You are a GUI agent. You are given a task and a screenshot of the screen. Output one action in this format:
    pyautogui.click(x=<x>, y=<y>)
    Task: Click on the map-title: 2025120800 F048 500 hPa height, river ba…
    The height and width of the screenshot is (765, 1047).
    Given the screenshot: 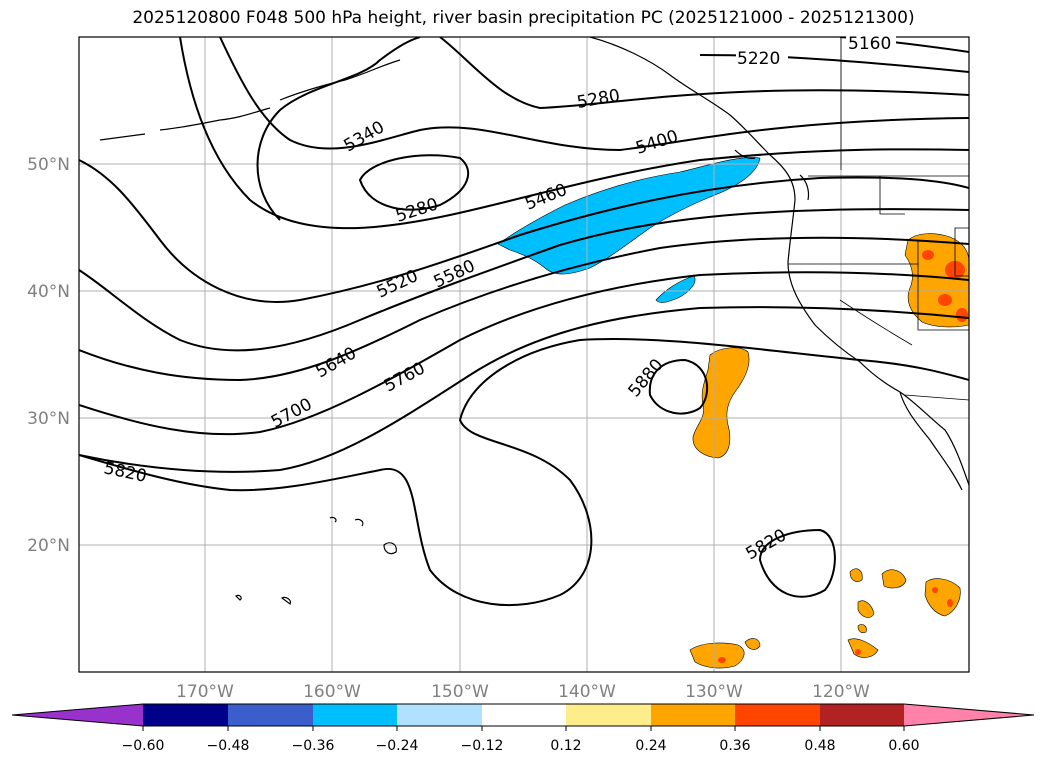 What is the action you would take?
    pyautogui.click(x=523, y=18)
    